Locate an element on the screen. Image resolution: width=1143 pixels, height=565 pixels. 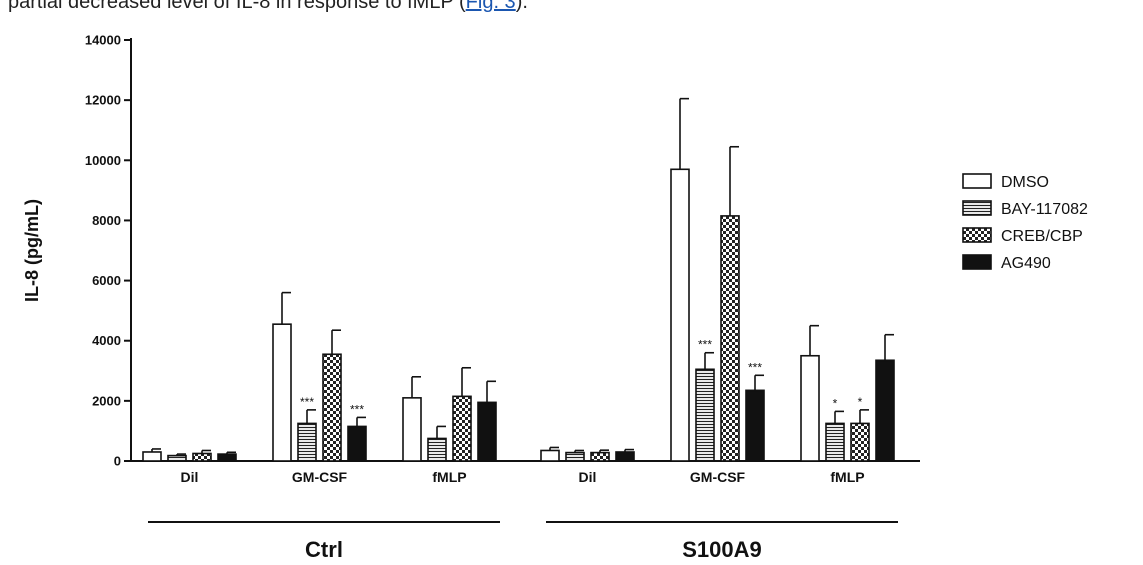
group-label: S100A9 is located at coordinates (722, 549).